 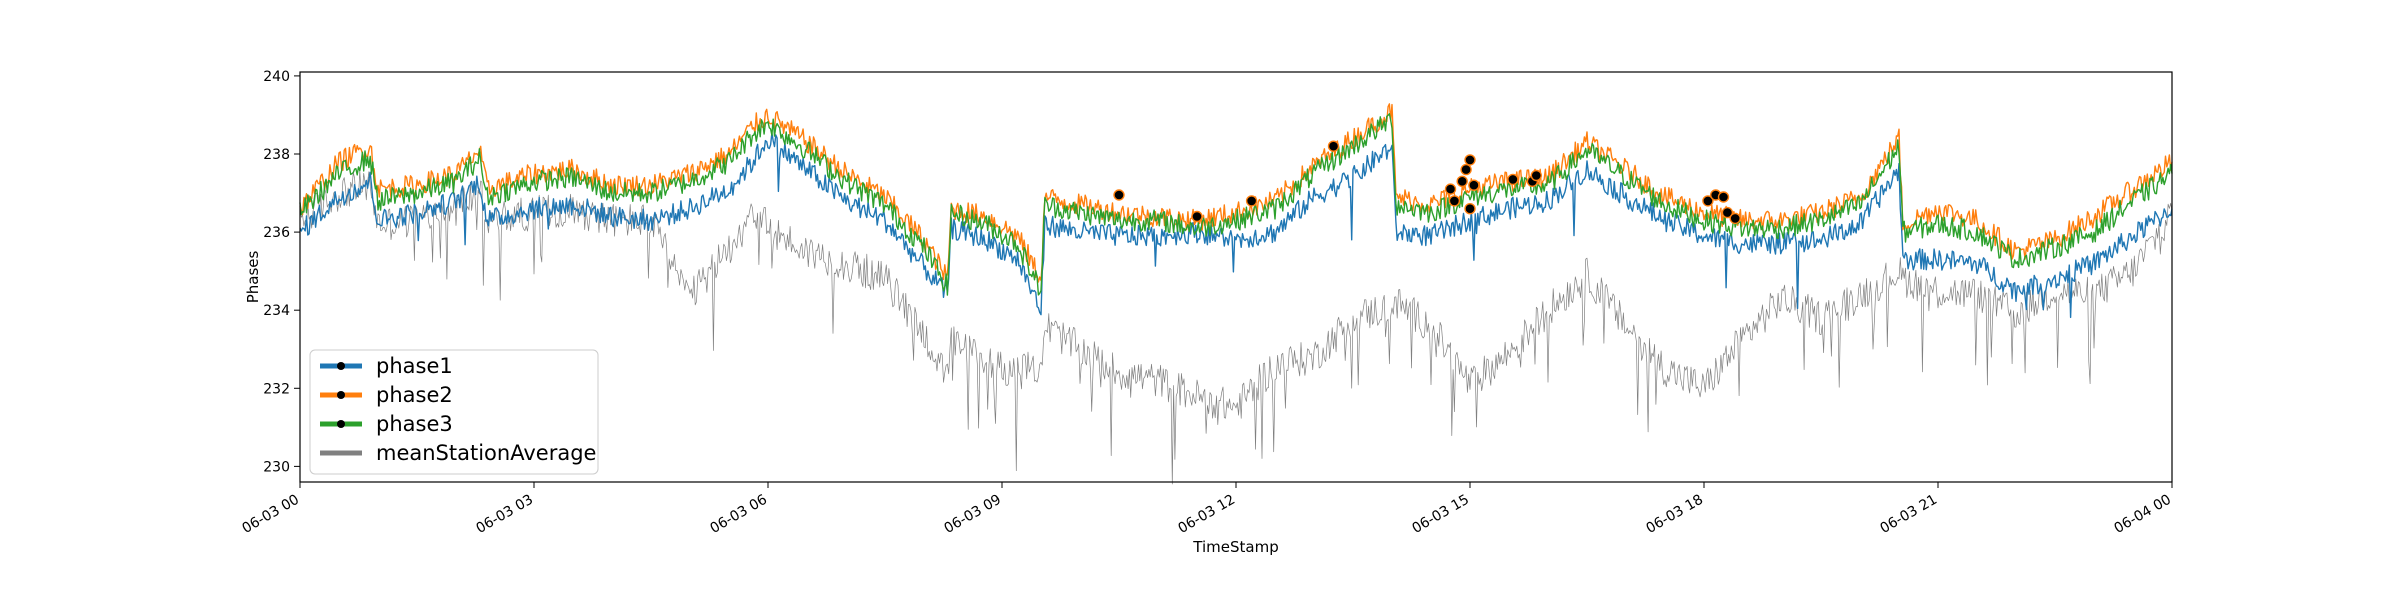 What do you see at coordinates (414, 424) in the screenshot?
I see `legend-label-phase3: phase3` at bounding box center [414, 424].